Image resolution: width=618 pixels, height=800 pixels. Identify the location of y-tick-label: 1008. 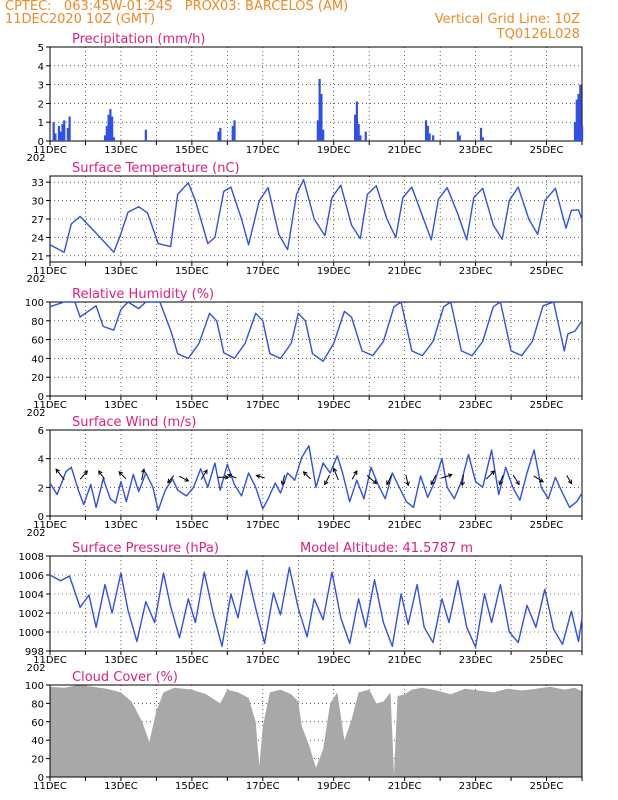
(31, 557).